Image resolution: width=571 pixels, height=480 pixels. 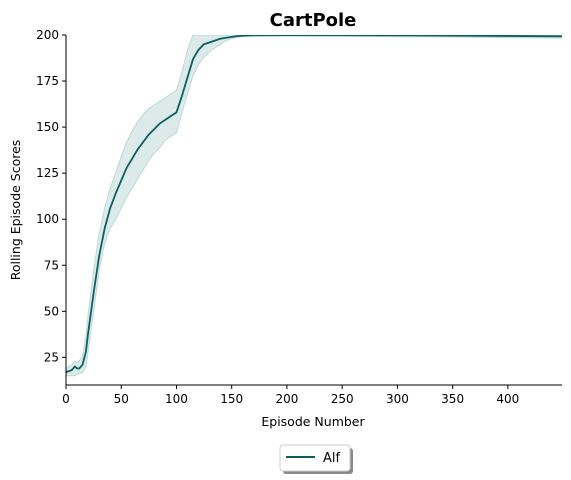 What do you see at coordinates (397, 399) in the screenshot?
I see `x-tick-label: 300` at bounding box center [397, 399].